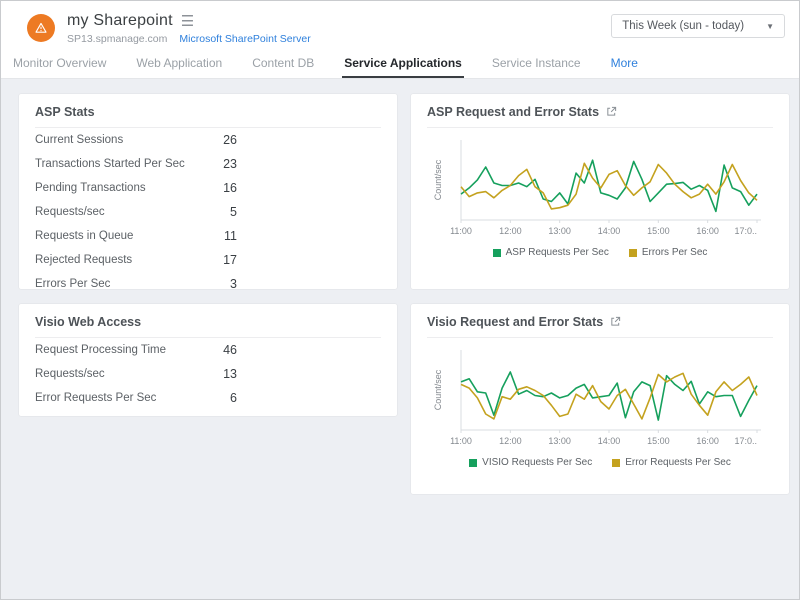 Image resolution: width=800 pixels, height=600 pixels. What do you see at coordinates (208, 260) in the screenshot?
I see `stat-row: Rejected Requests 17` at bounding box center [208, 260].